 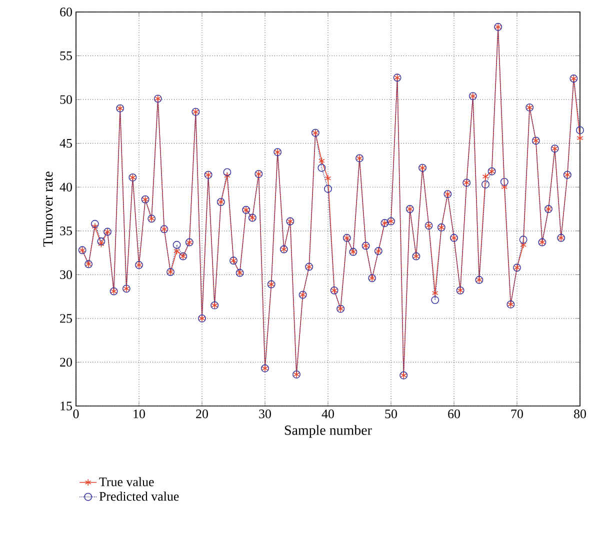 I want to click on y-tick-label: 30, so click(x=66, y=275).